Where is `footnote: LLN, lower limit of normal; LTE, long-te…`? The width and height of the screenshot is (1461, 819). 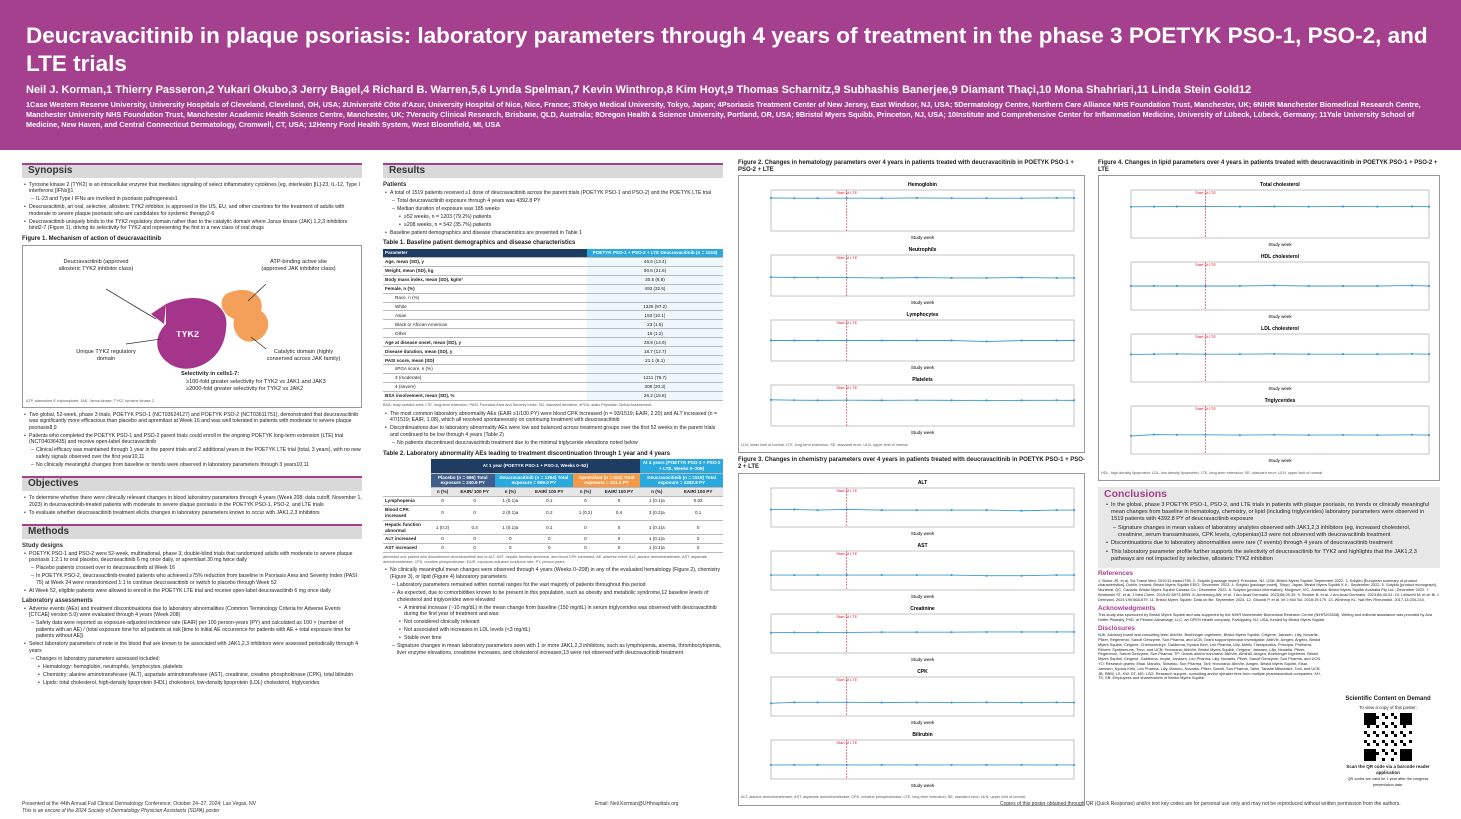
footnote: LLN, lower limit of normal; LTE, long-te… is located at coordinates (825, 444).